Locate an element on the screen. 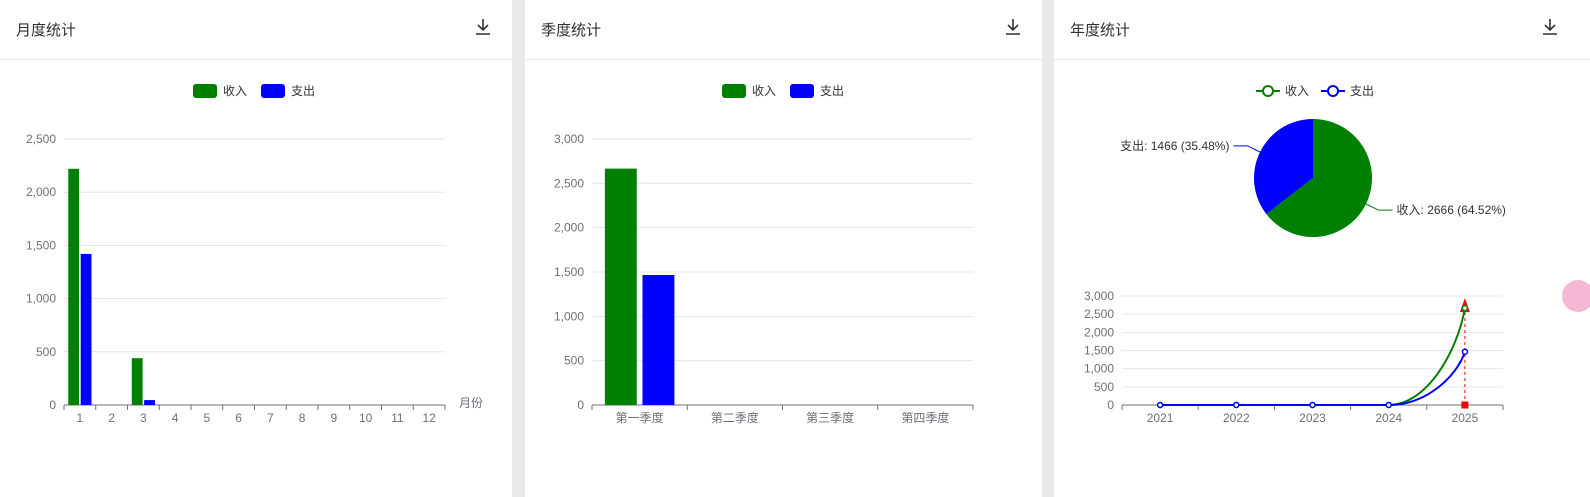 This screenshot has height=497, width=1590. x-tick-label: 2025 is located at coordinates (1465, 418).